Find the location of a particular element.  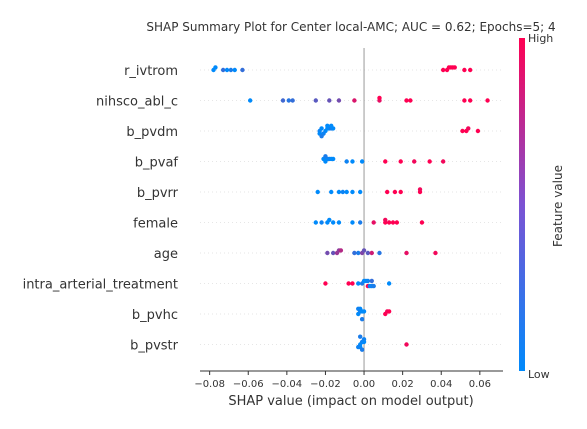

colorbar-high-label: High is located at coordinates (540, 38).